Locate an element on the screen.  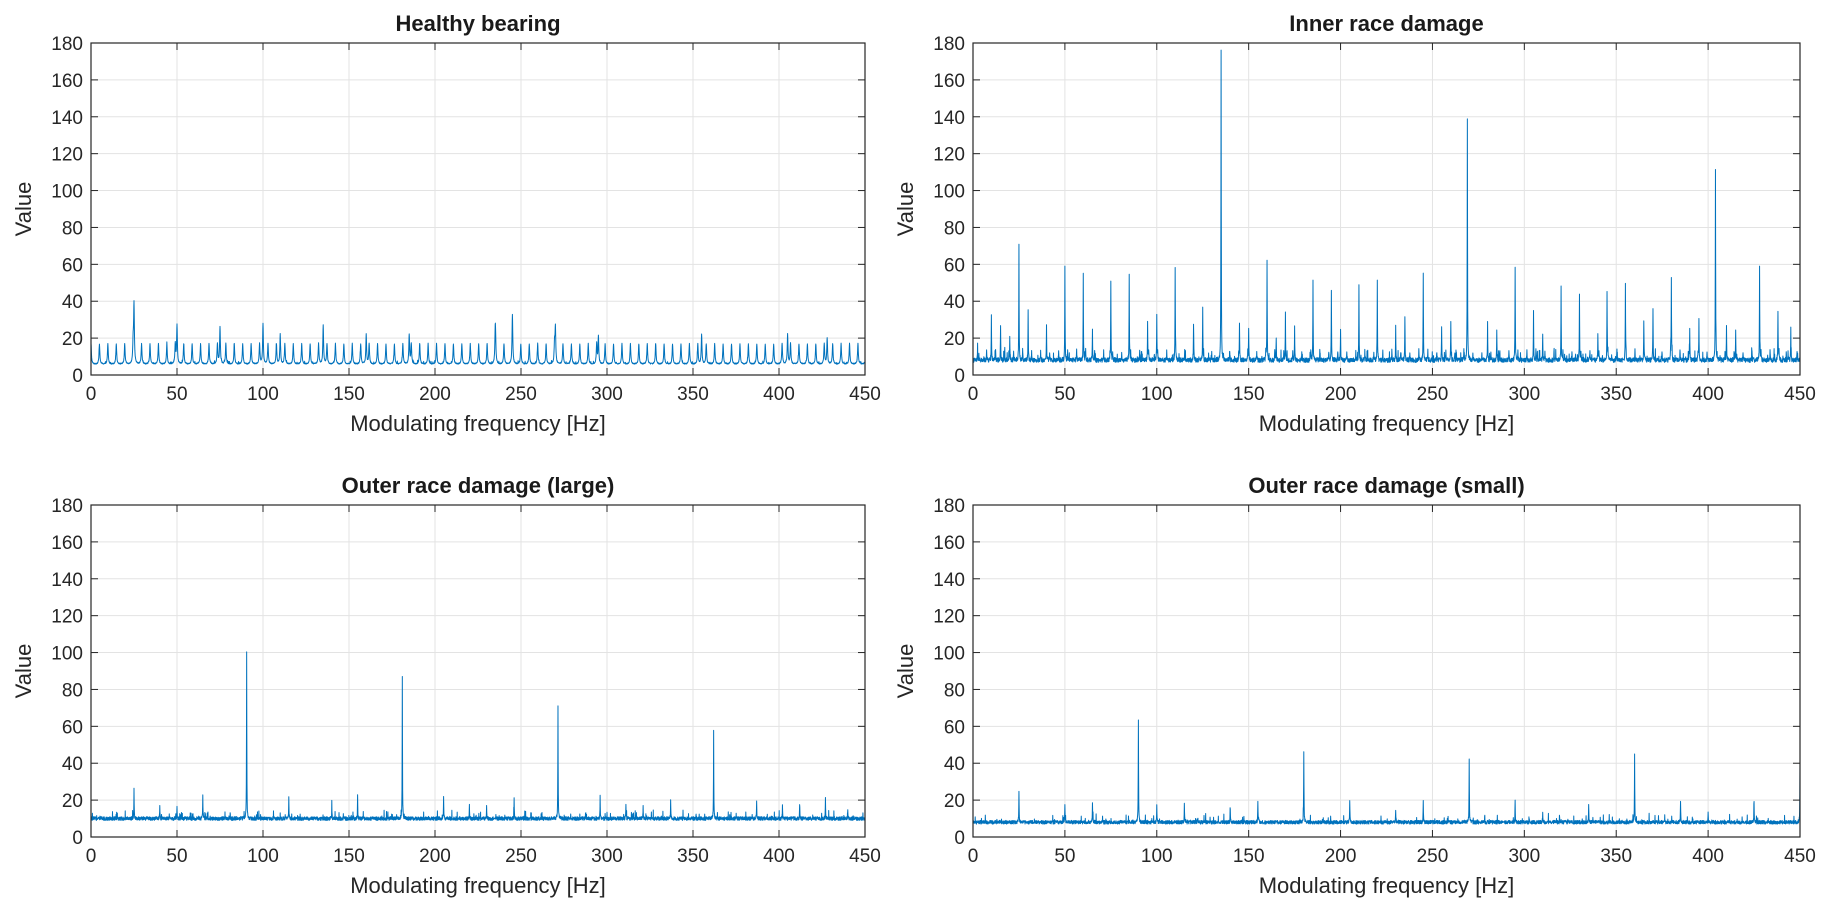
chart-title: Inner race damage is located at coordinates (1386, 23).